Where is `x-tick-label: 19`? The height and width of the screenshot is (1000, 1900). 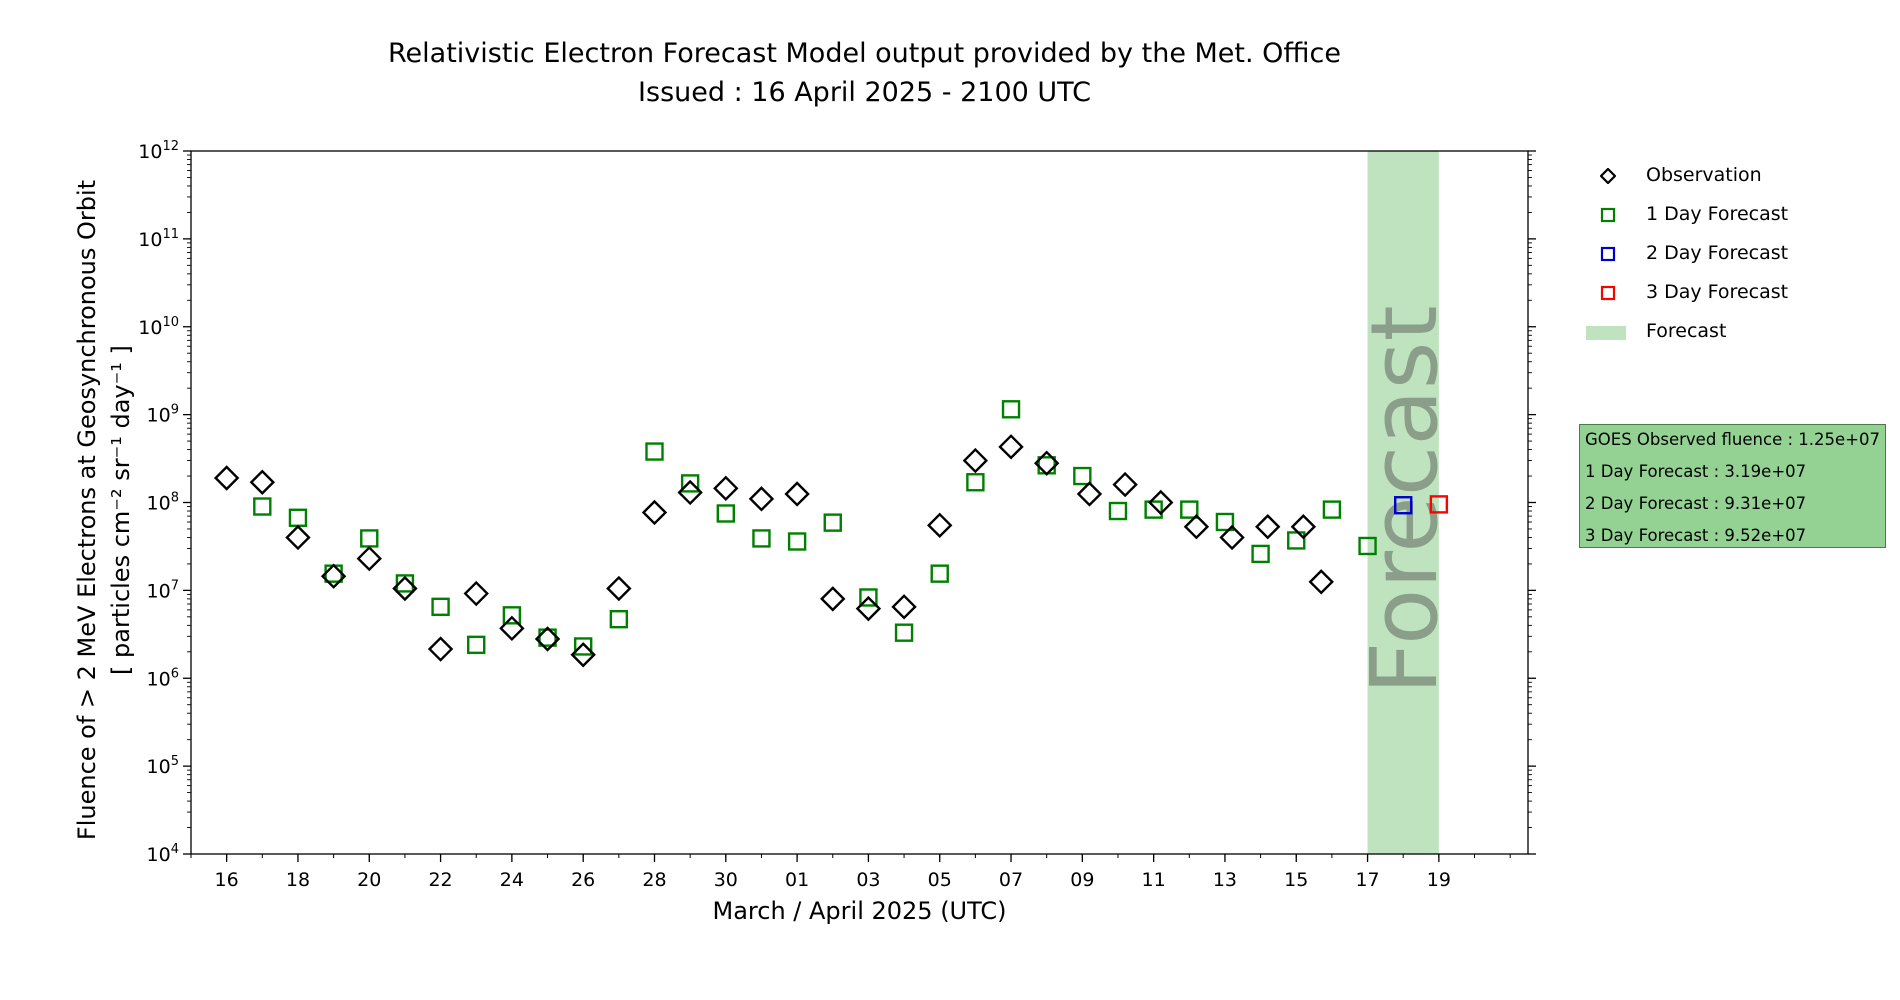 x-tick-label: 19 is located at coordinates (1439, 880).